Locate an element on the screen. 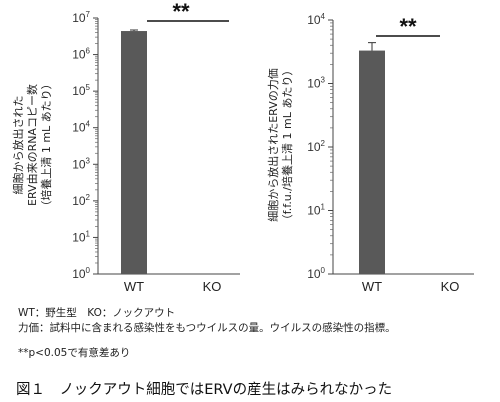  y-axis-label-line: （f.f.u./培養上清 1 mL あたり） is located at coordinates (287, 145).